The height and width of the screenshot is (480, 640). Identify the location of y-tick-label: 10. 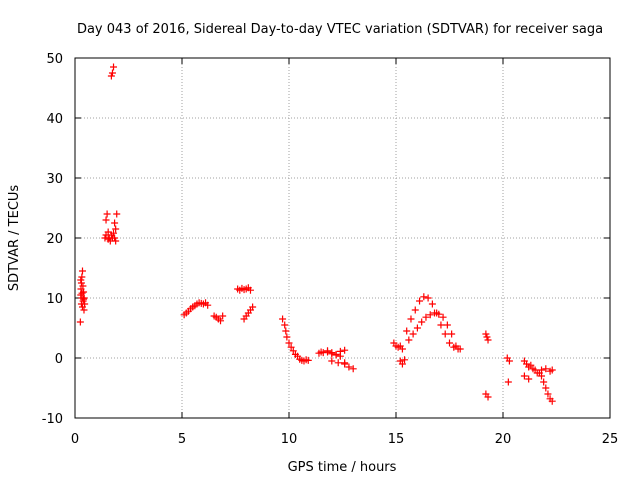
(54, 299).